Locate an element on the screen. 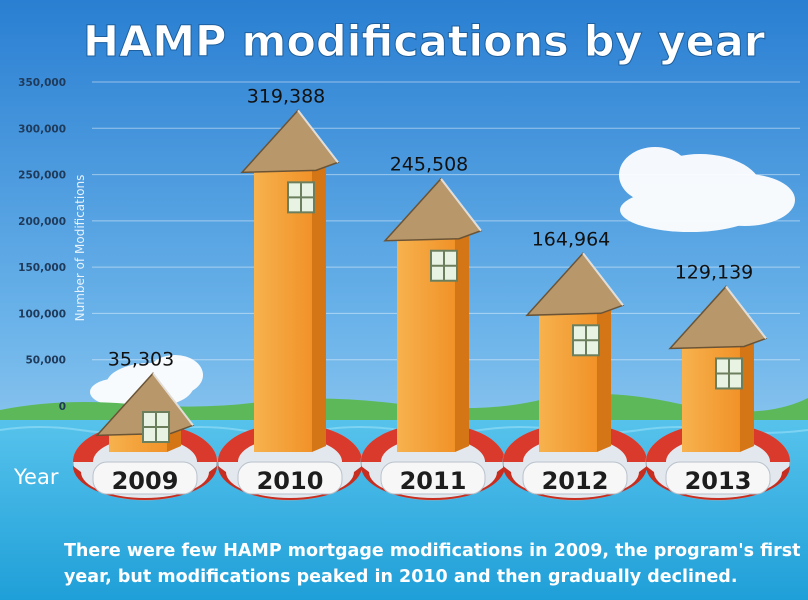 The image size is (808, 600). cloud is located at coordinates (707, 189).